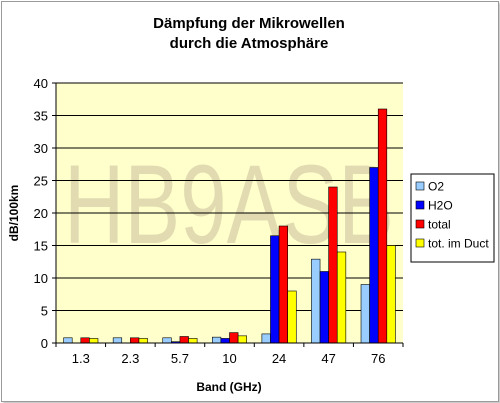  What do you see at coordinates (41, 246) in the screenshot?
I see `y-tick-label: 15` at bounding box center [41, 246].